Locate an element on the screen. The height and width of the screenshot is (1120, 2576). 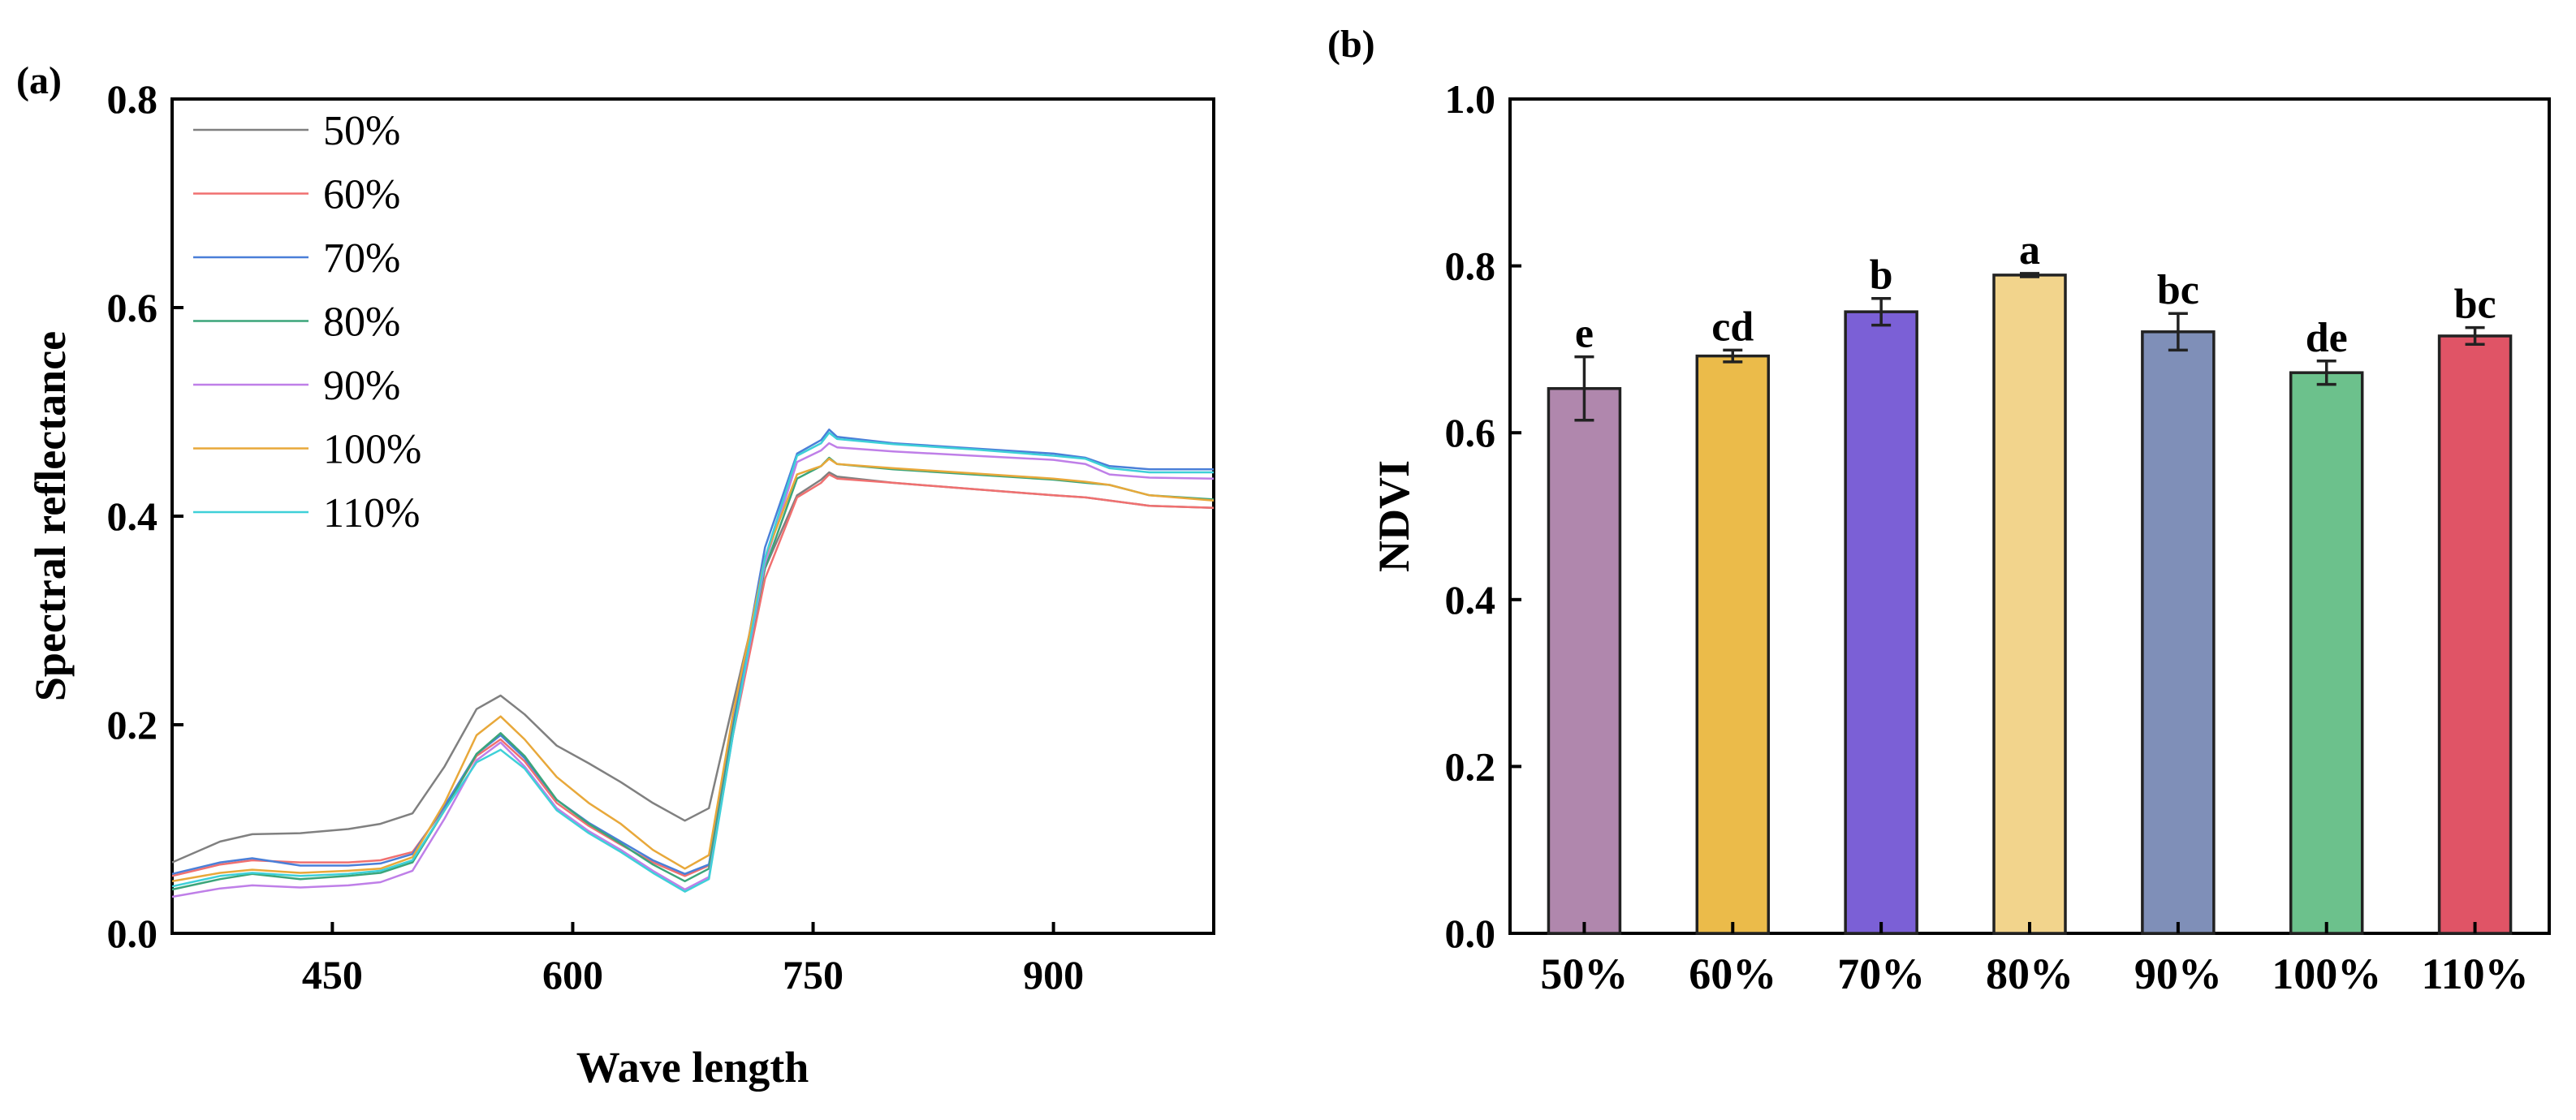
legend-entry: 110% is located at coordinates (371, 513).